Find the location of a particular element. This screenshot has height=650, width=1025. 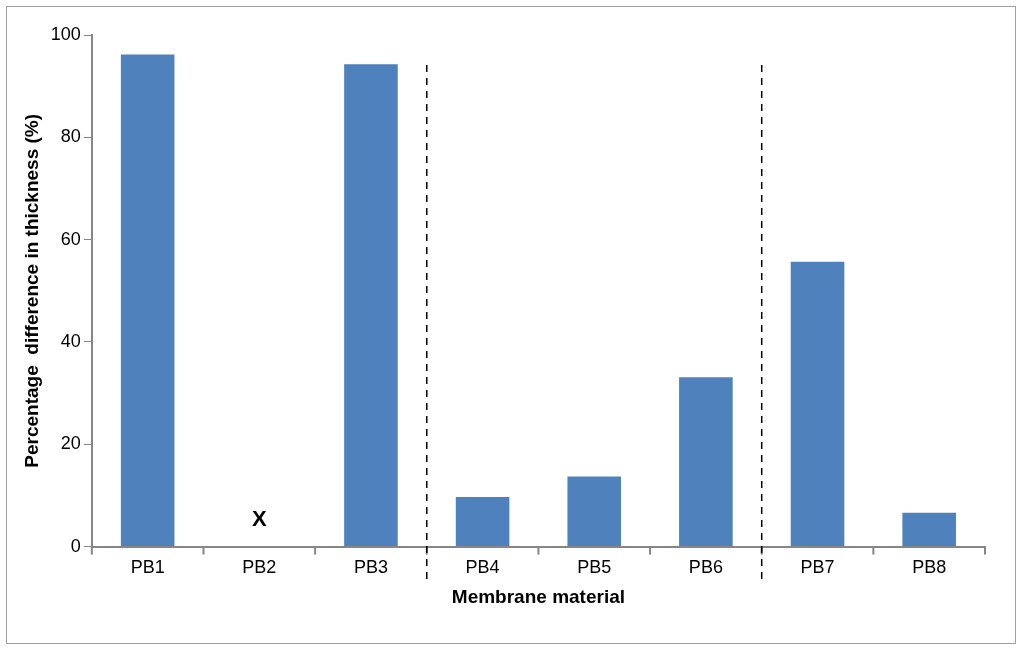

x-tick-label: PB3 is located at coordinates (370, 567).